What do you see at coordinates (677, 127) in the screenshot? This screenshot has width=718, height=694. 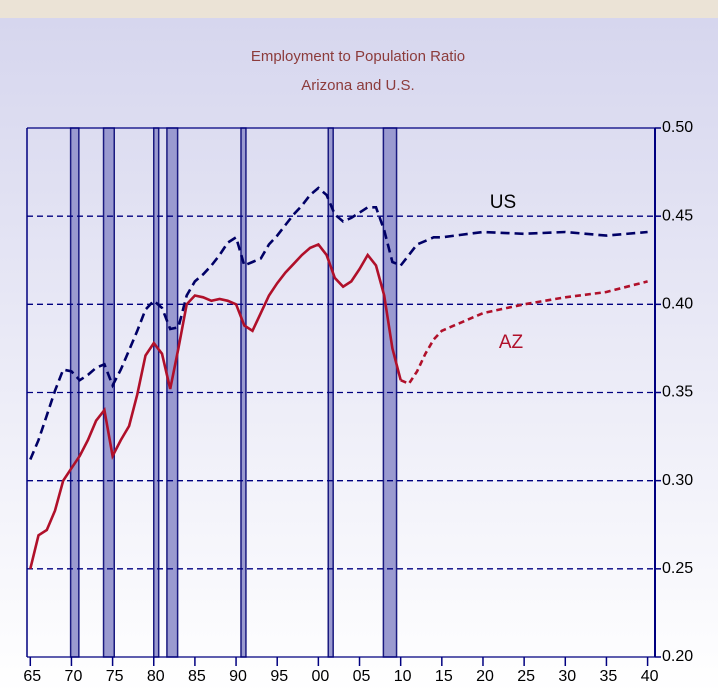 I see `y-tick-label: 0.50` at bounding box center [677, 127].